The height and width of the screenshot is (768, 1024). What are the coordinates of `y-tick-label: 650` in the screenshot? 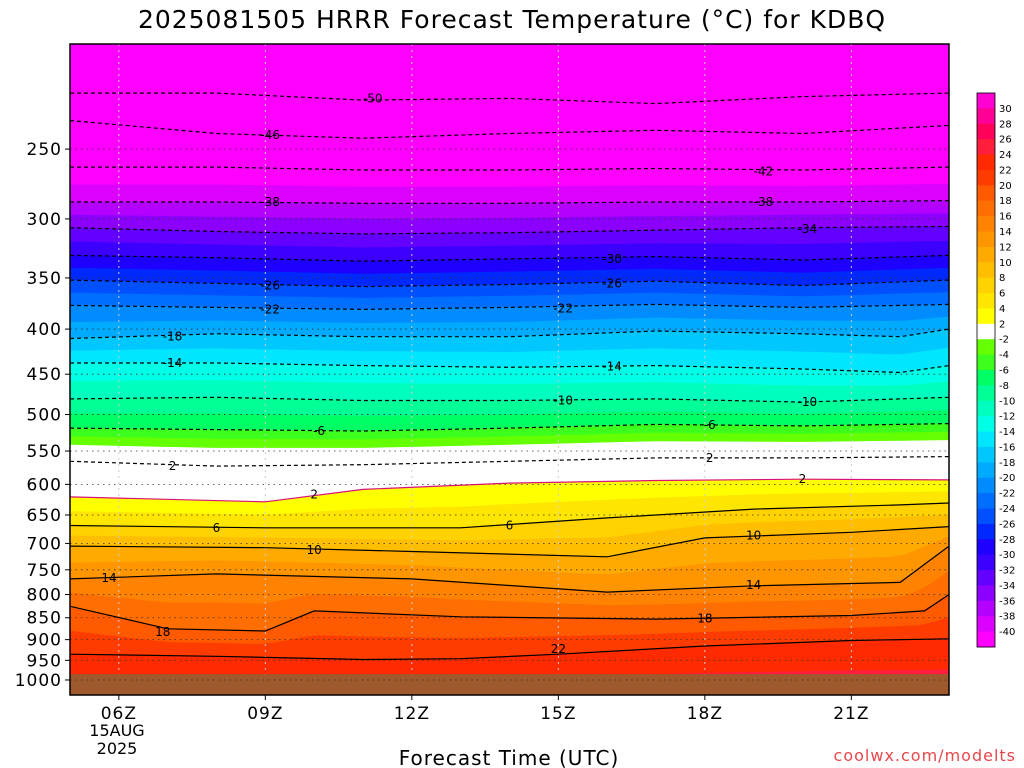 It's located at (44, 516).